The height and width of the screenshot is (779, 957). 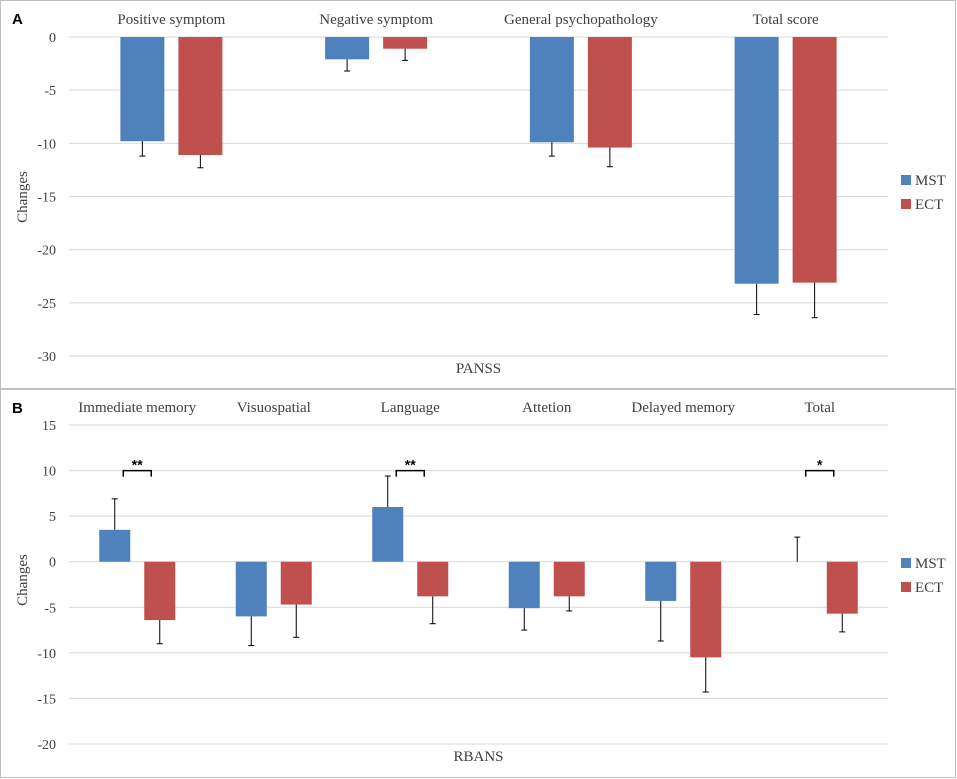 What do you see at coordinates (46, 144) in the screenshot?
I see `panel-a-y-tick-label: -10` at bounding box center [46, 144].